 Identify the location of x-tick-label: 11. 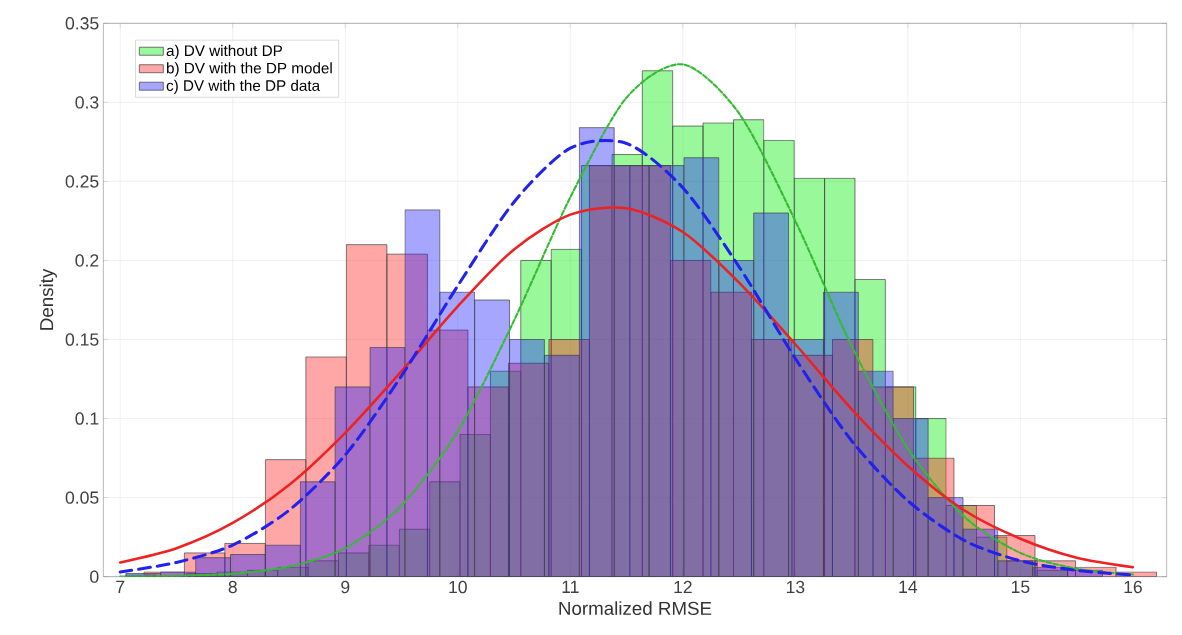
(570, 586).